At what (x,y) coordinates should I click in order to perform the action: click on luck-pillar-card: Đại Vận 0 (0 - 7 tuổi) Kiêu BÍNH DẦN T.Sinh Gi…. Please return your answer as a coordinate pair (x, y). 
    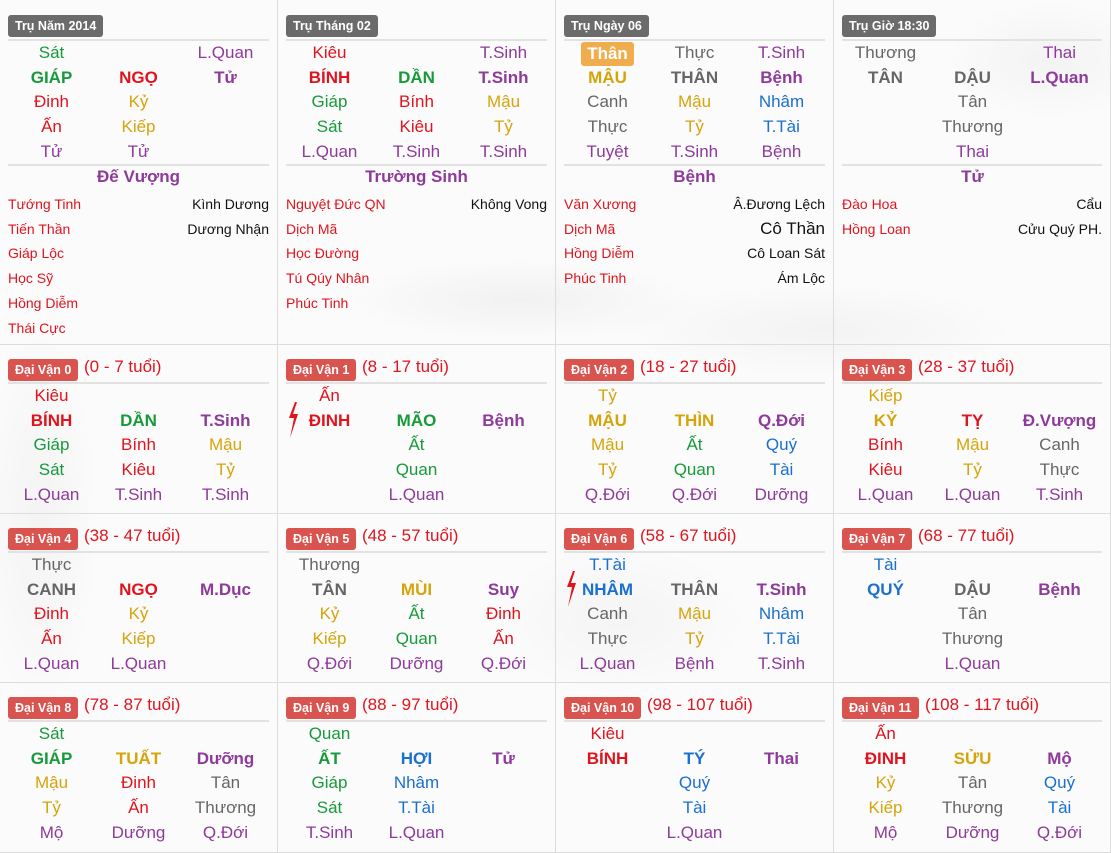
    Looking at the image, I should click on (139, 429).